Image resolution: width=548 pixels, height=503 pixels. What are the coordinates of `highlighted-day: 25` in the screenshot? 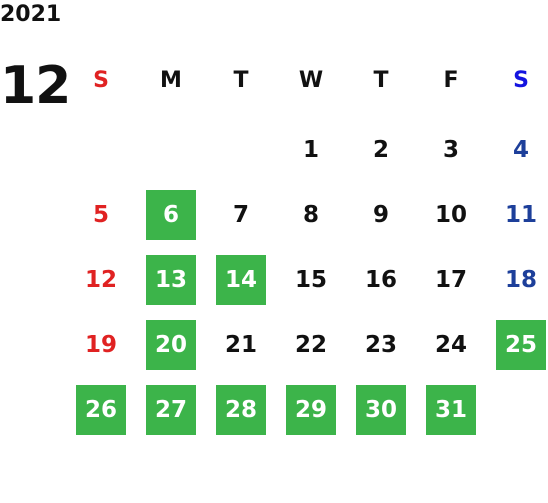 It's located at (521, 345).